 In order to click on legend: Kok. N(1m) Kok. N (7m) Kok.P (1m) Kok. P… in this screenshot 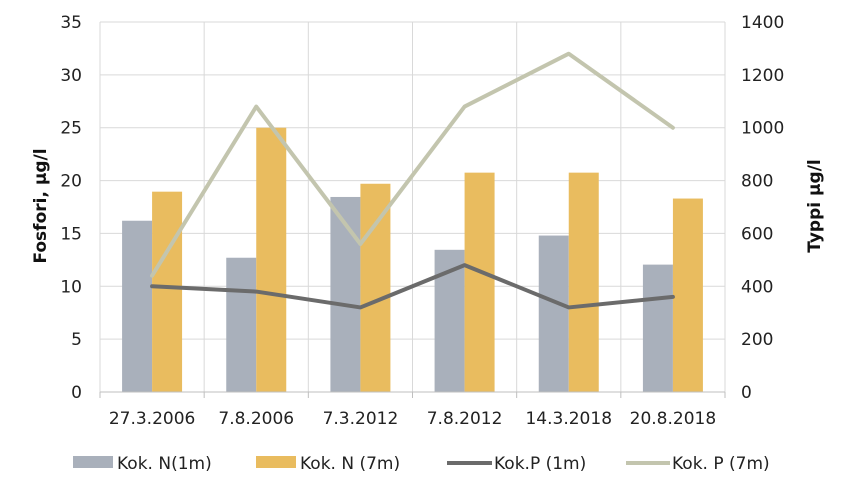, I will do `click(421, 464)`.